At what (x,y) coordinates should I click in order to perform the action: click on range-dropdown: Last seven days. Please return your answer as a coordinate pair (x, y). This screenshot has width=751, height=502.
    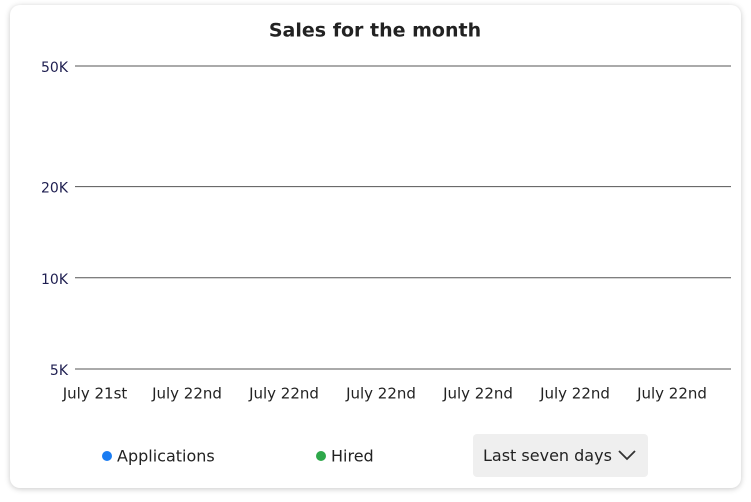
    Looking at the image, I should click on (560, 455).